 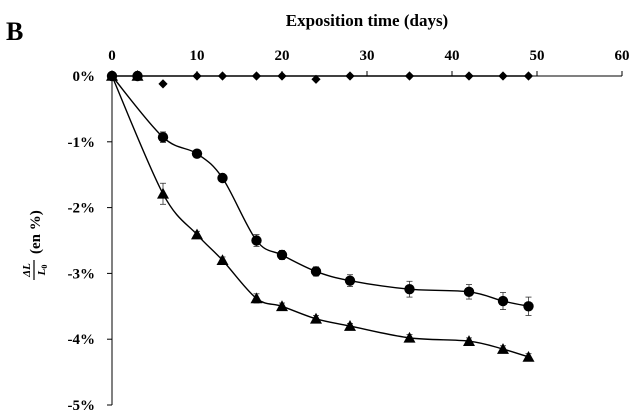 I want to click on x-tick-label: 0, so click(x=112, y=56).